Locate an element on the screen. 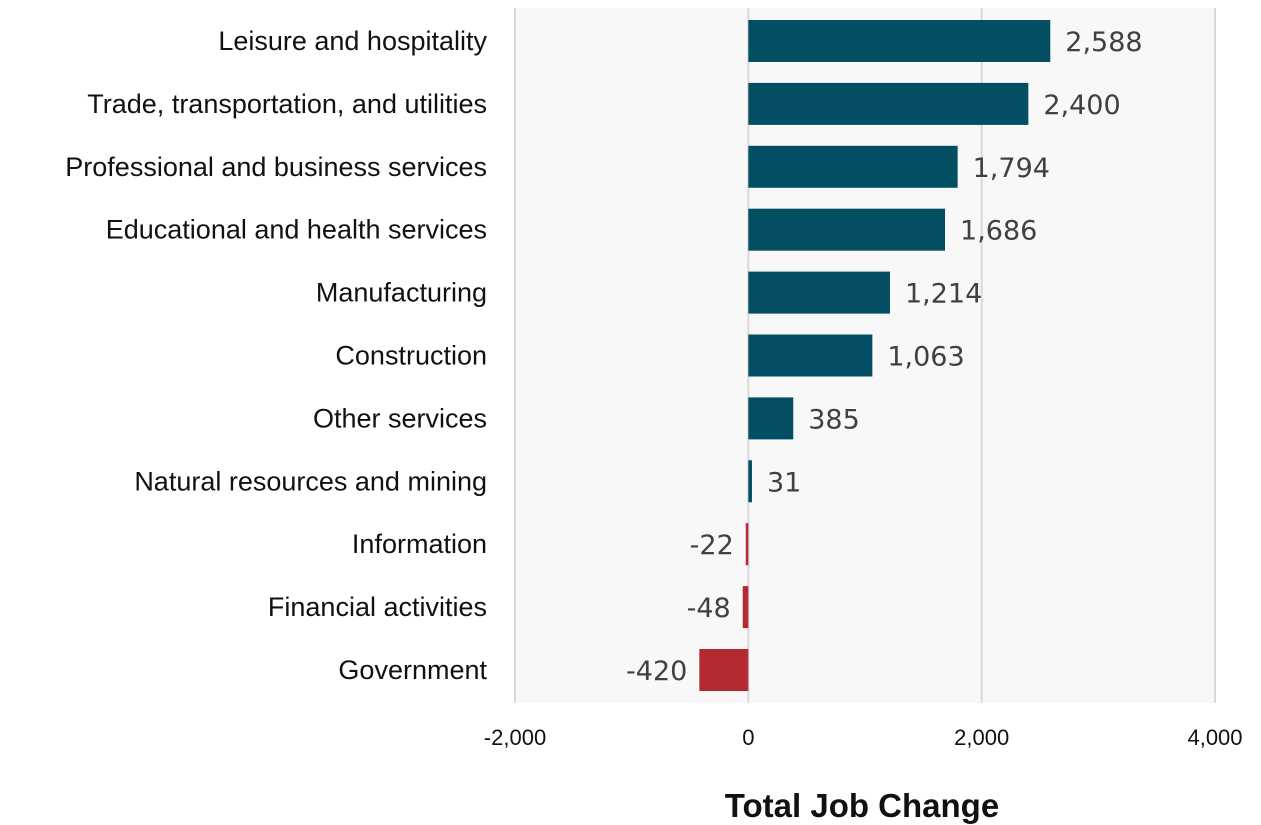 Image resolution: width=1261 pixels, height=825 pixels. category-label: Financial activities is located at coordinates (377, 607).